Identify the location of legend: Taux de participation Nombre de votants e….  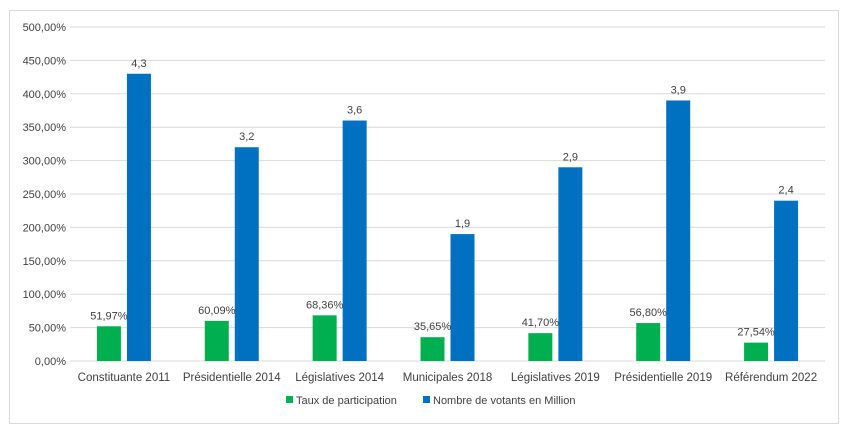
(430, 401).